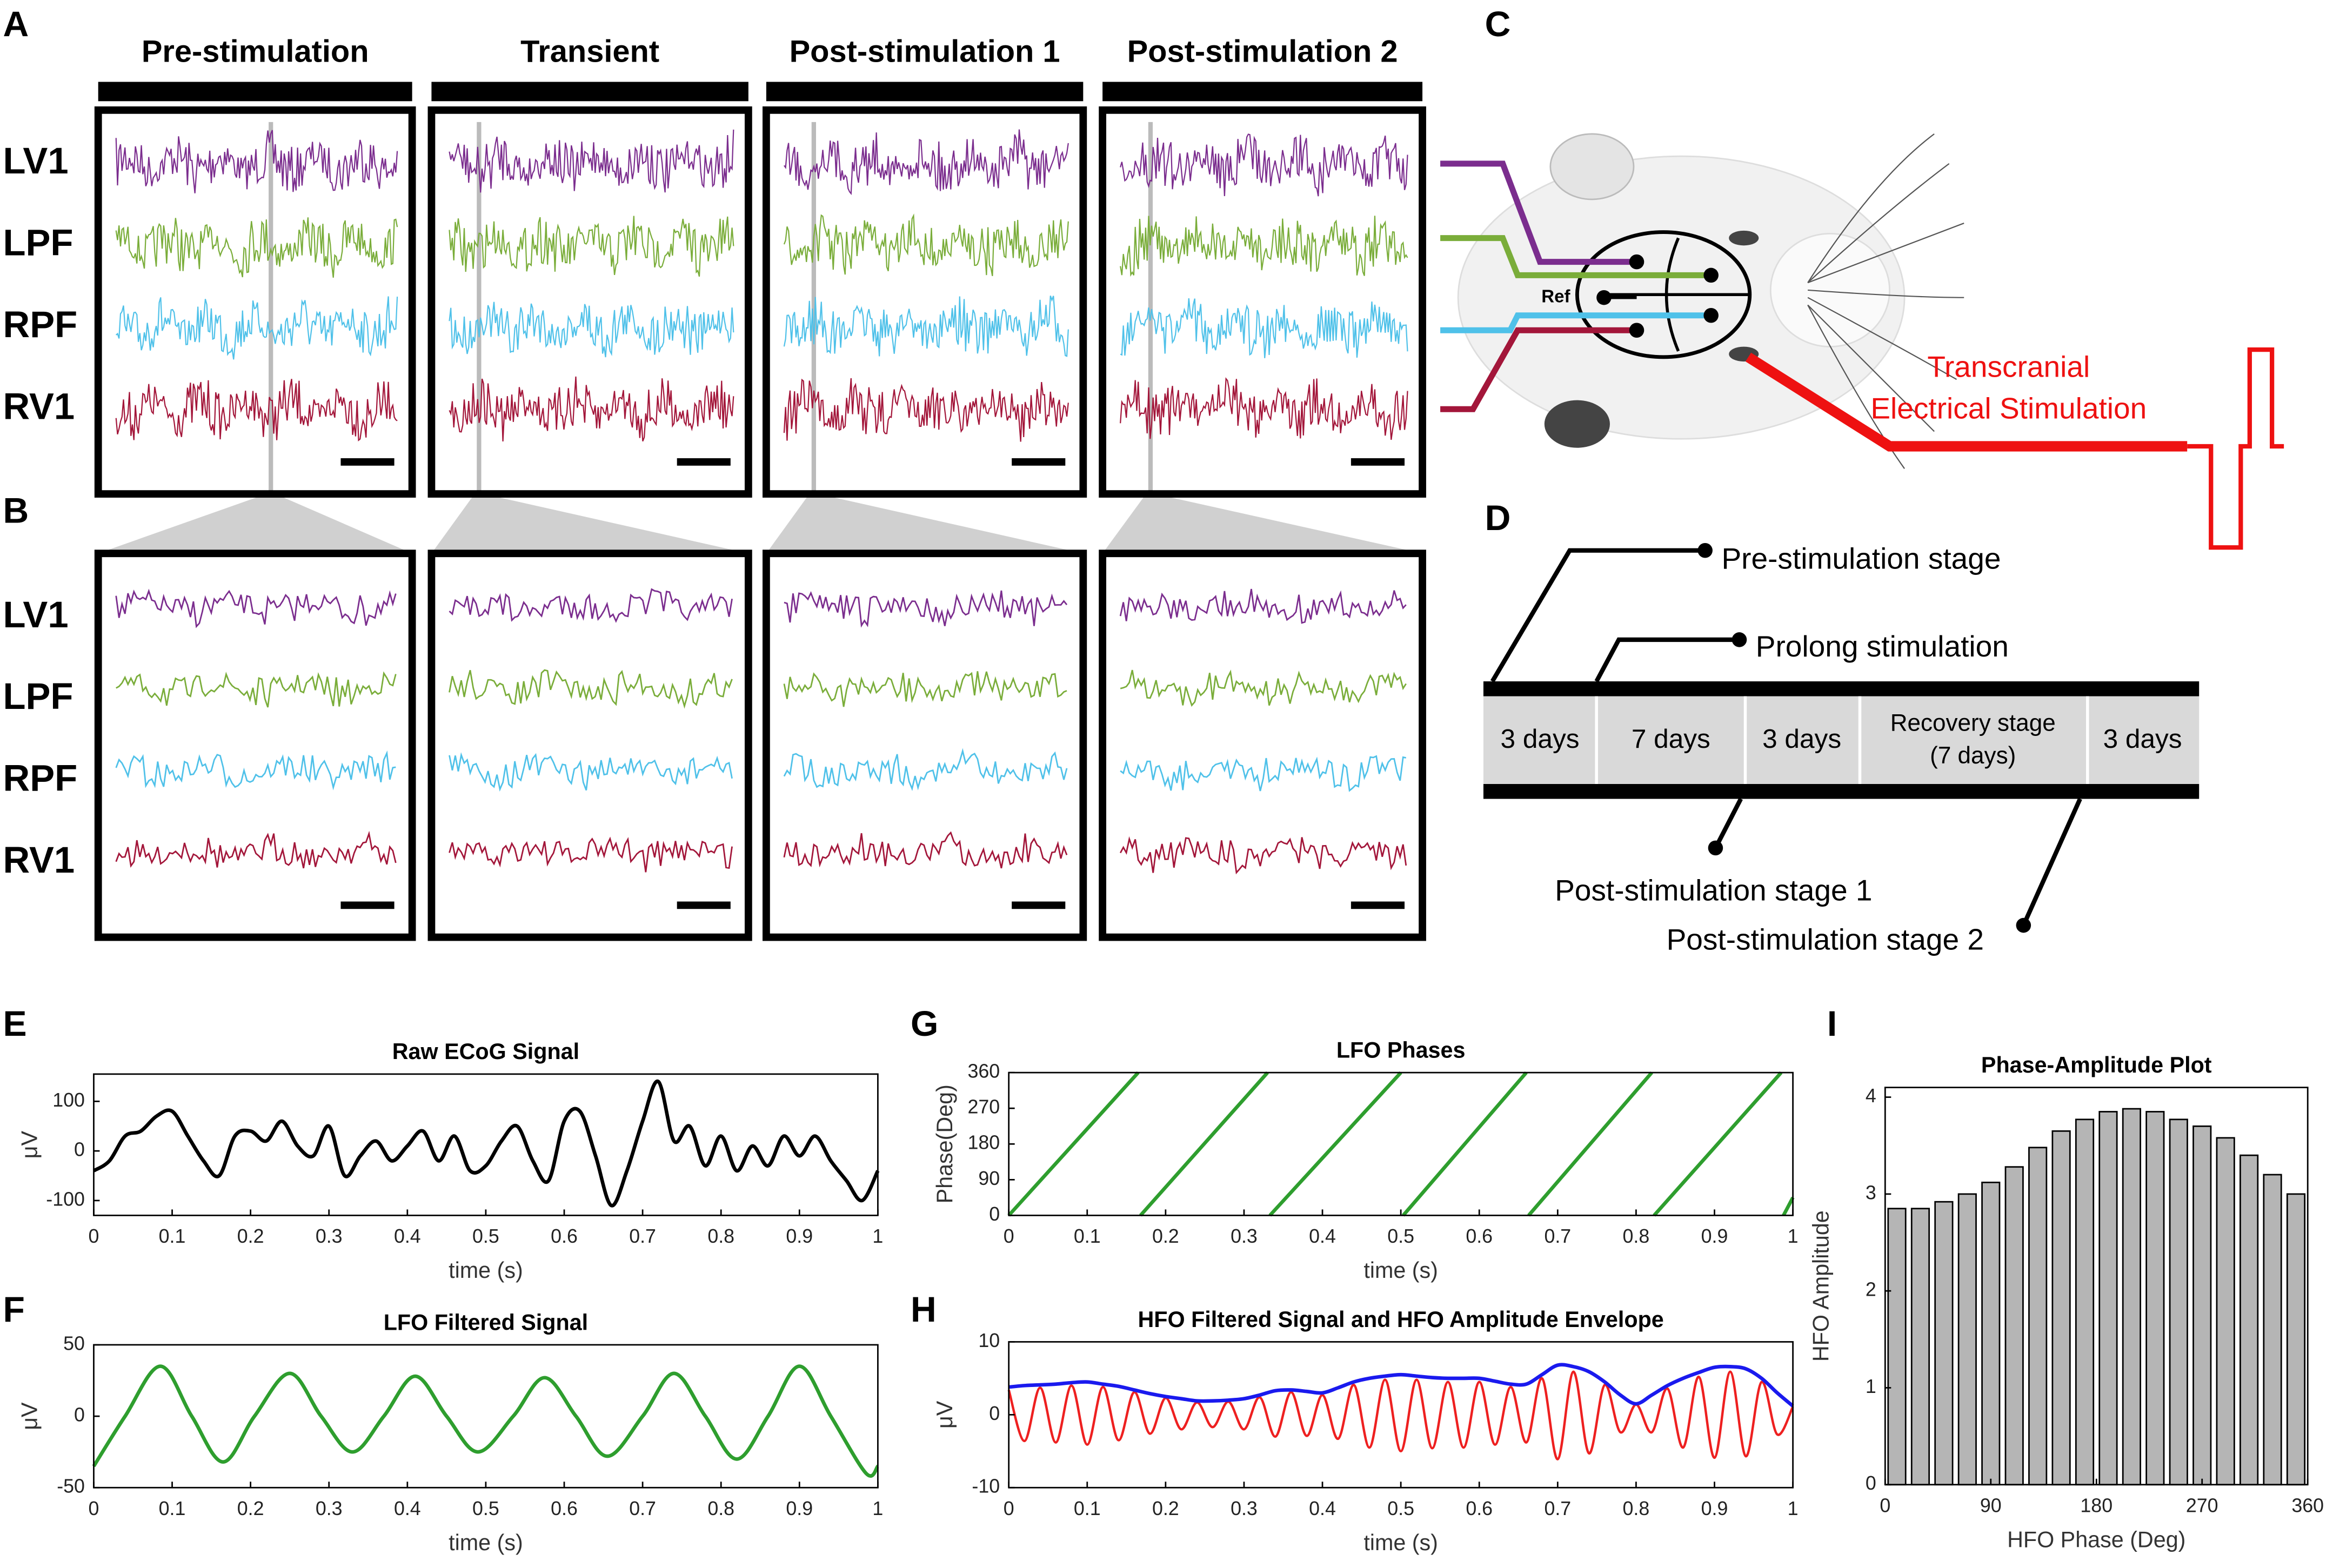 The width and height of the screenshot is (2333, 1568). Describe the element at coordinates (1871, 1290) in the screenshot. I see `y-tick-label: 2` at that location.